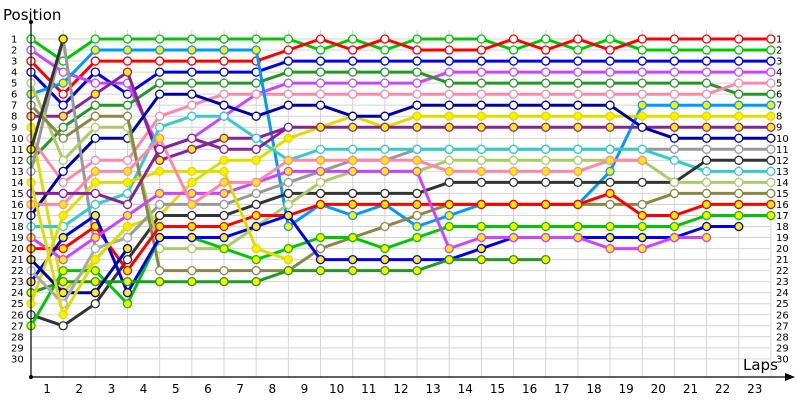 The image size is (800, 400). What do you see at coordinates (465, 389) in the screenshot?
I see `x-tick-label: 14` at bounding box center [465, 389].